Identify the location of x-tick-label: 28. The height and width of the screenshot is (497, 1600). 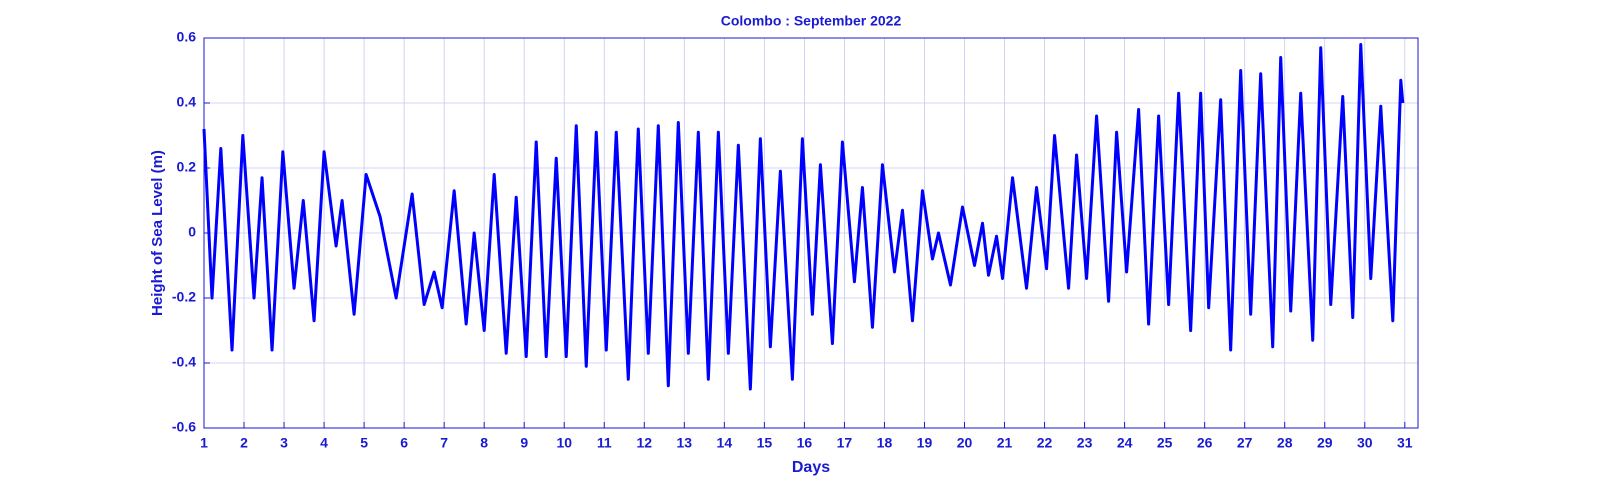
(1285, 443).